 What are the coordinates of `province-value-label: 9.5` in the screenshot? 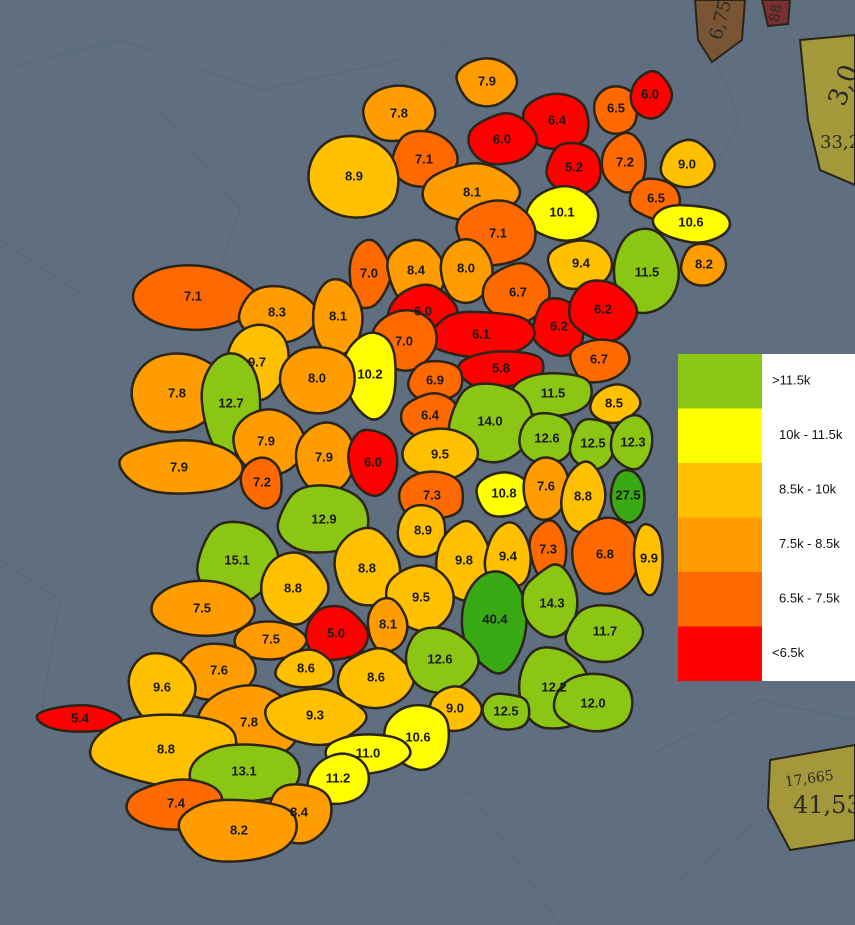 It's located at (421, 596).